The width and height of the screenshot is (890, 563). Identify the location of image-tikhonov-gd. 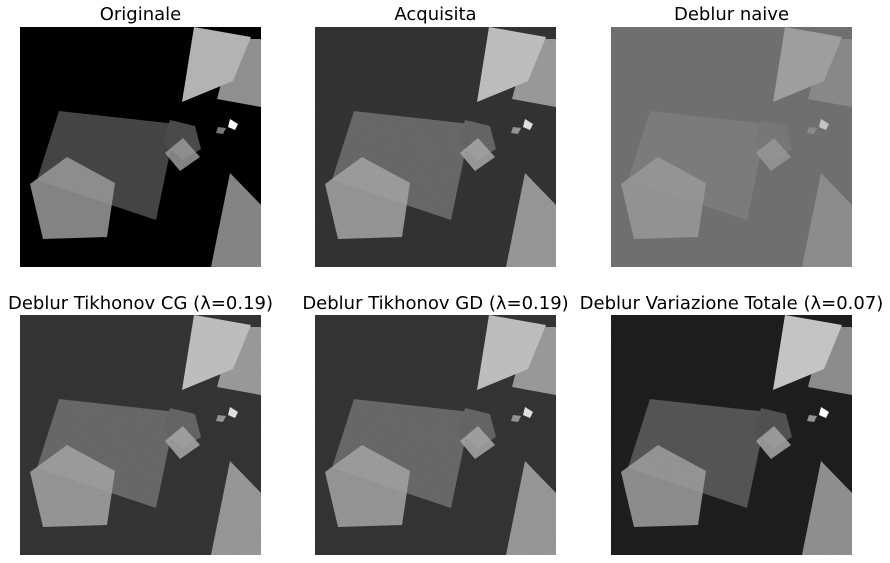
(435, 435).